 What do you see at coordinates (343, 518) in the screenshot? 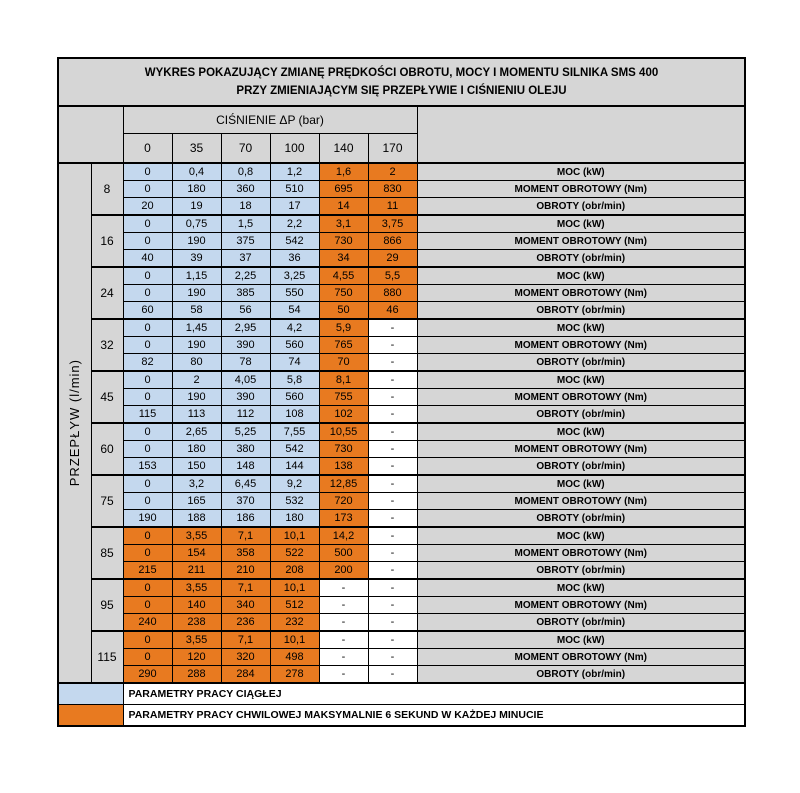
I see `value-cell: 173` at bounding box center [343, 518].